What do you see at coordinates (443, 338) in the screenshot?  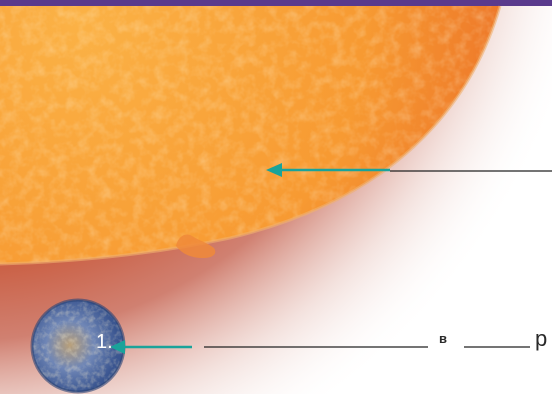 I see `word-start-letter: в` at bounding box center [443, 338].